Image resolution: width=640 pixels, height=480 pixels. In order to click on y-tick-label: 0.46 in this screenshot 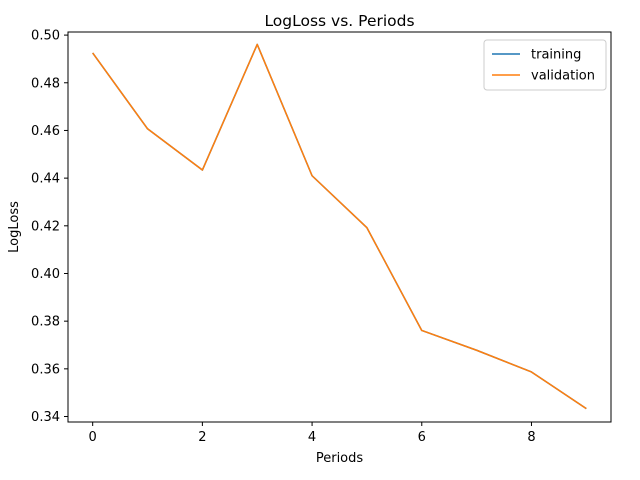, I will do `click(45, 131)`.